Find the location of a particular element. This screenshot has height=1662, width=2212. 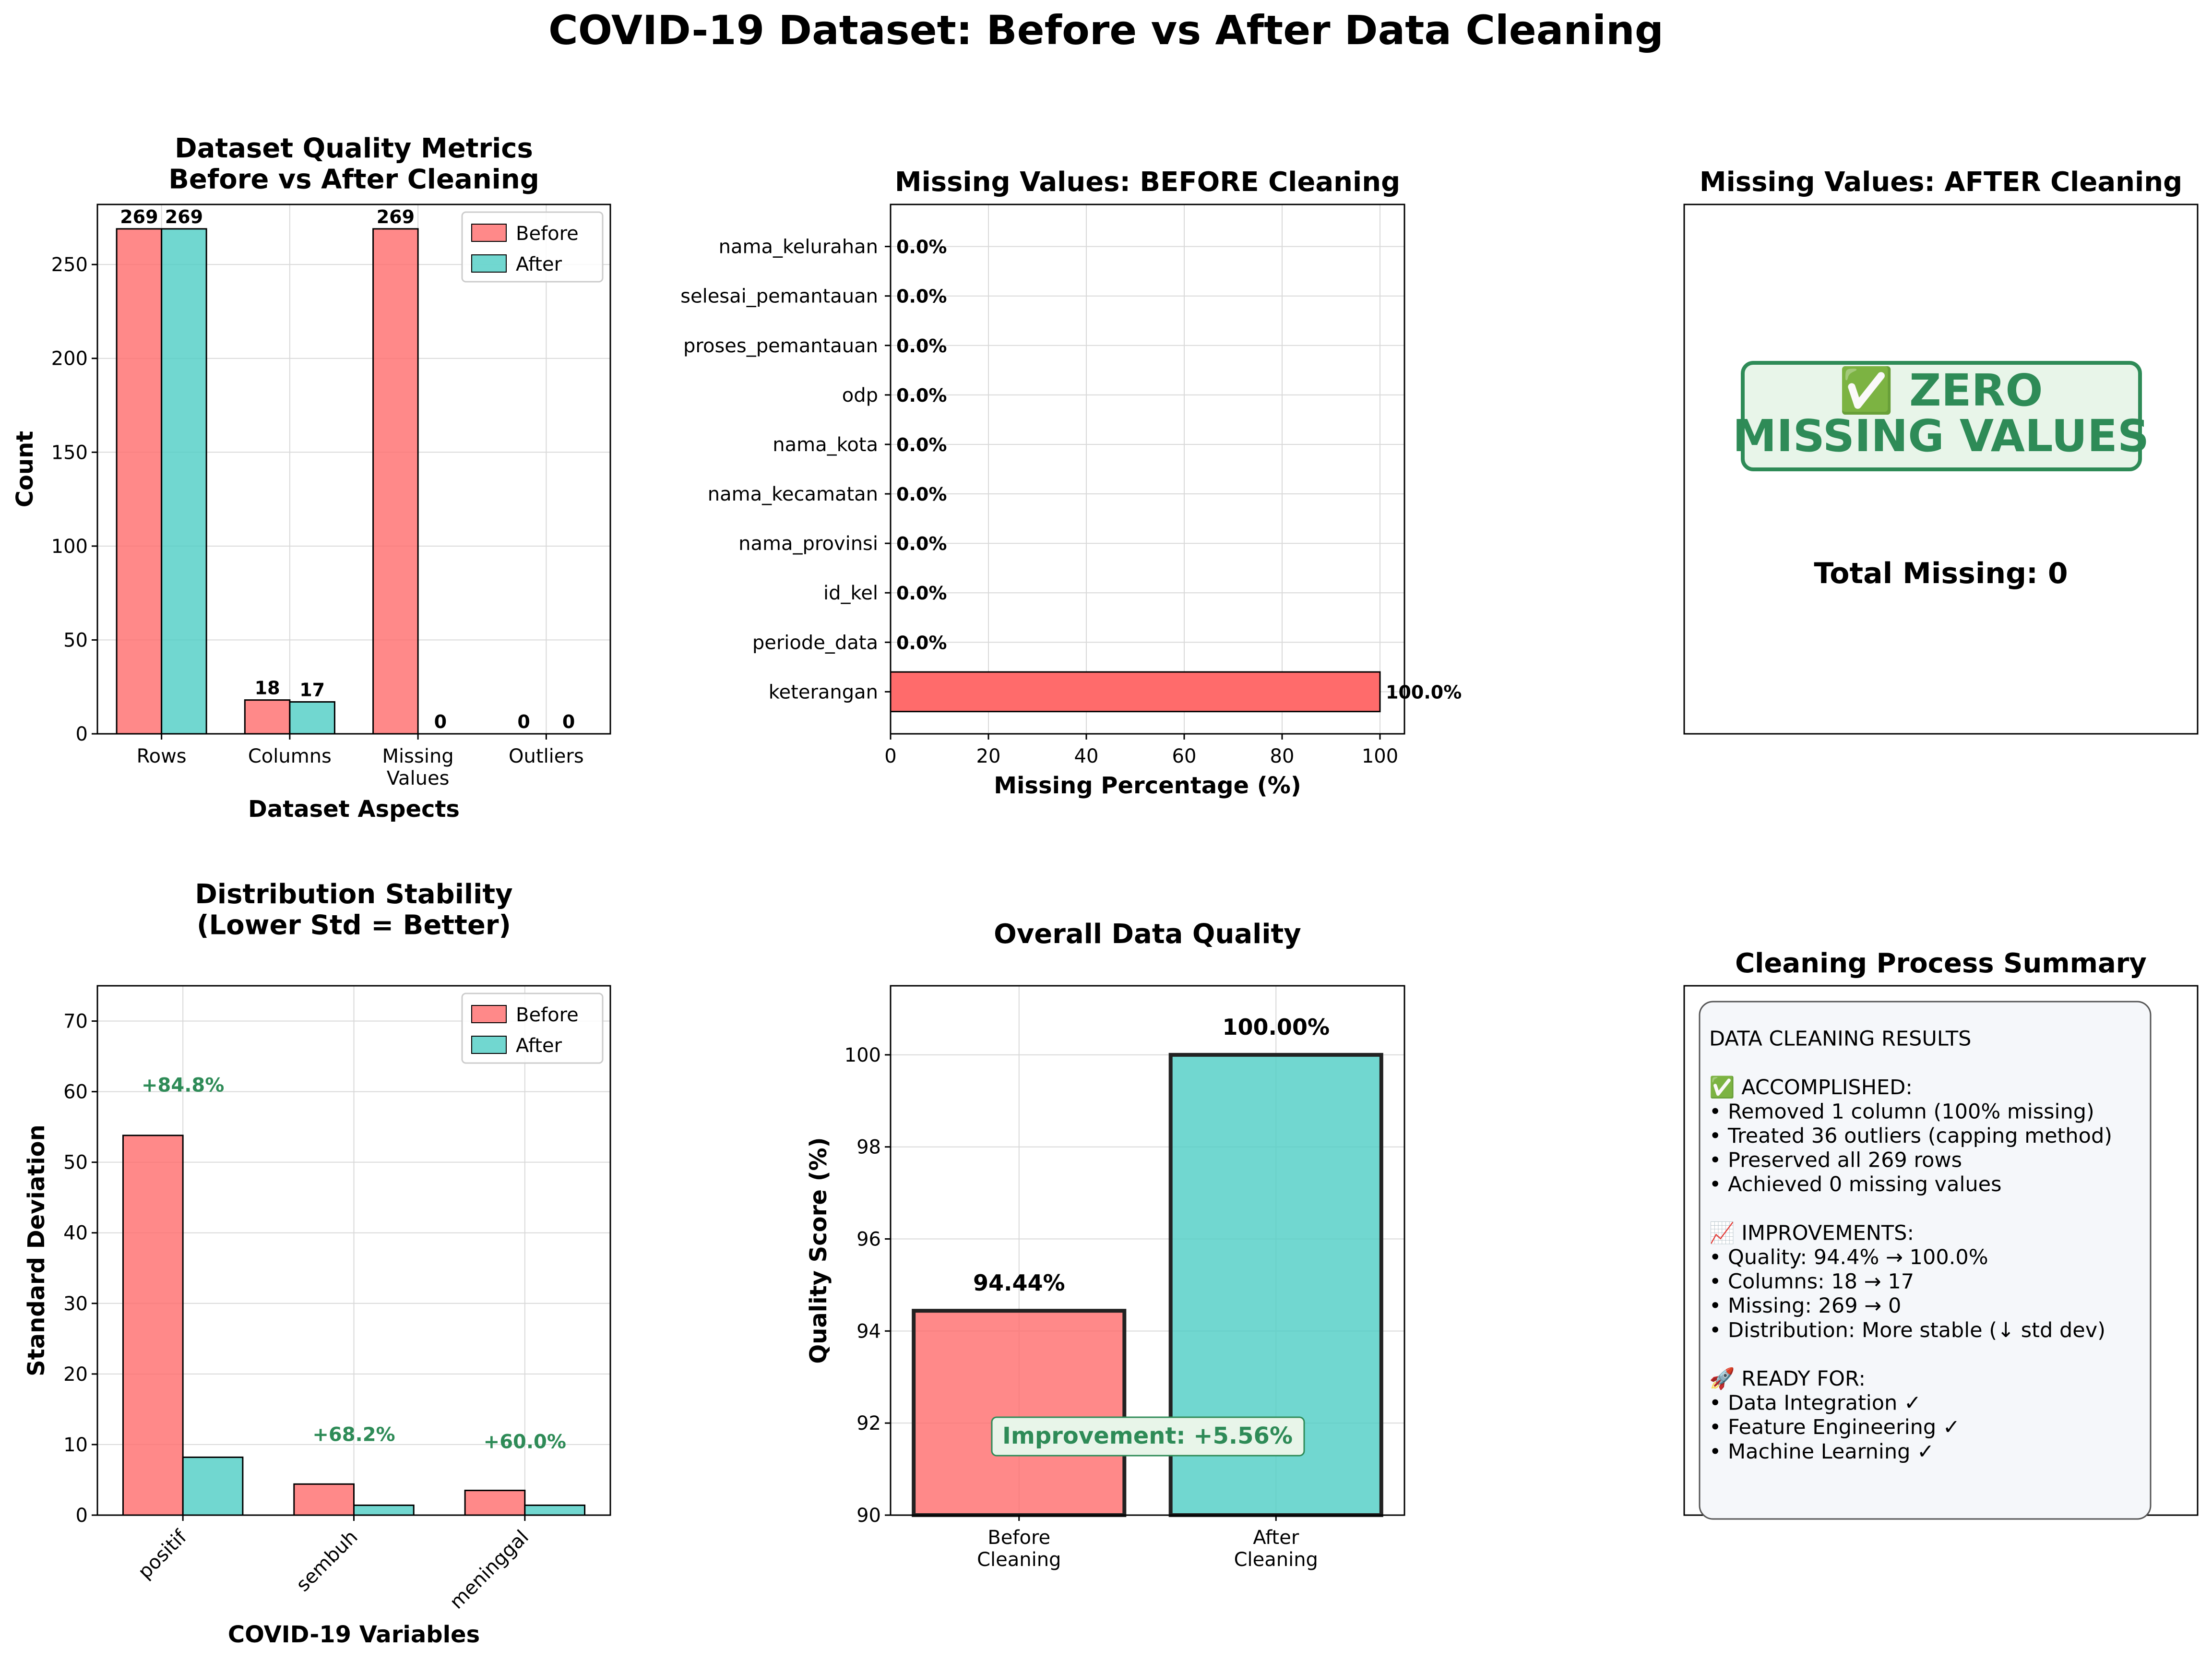

tick-label-x: 60 is located at coordinates (1184, 756).